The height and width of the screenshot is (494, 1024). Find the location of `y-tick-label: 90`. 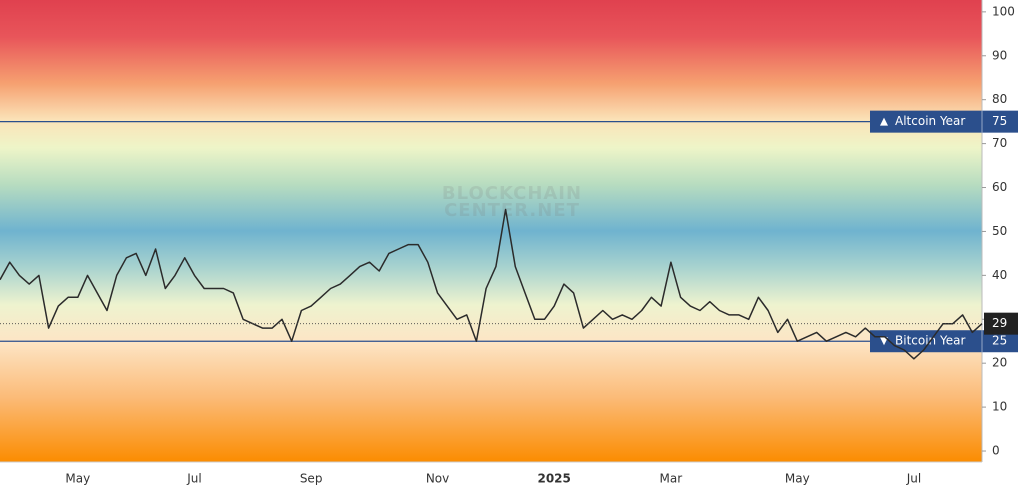

y-tick-label: 90 is located at coordinates (999, 55).